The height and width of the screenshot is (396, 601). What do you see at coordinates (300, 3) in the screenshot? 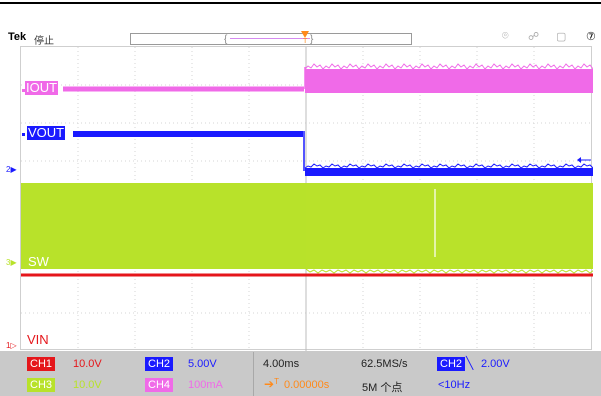
I see `top-border-line` at bounding box center [300, 3].